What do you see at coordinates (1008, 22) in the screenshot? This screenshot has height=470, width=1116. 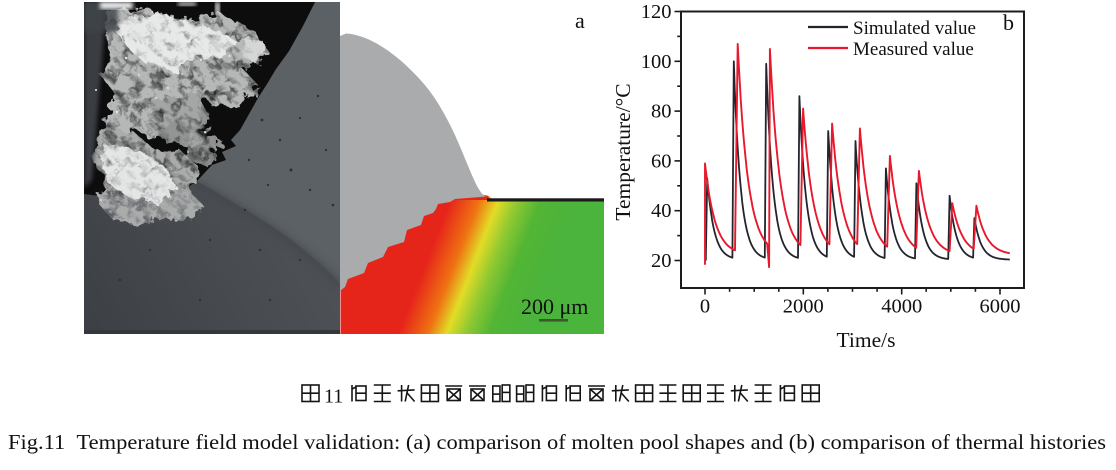 I see `svg-text: b` at bounding box center [1008, 22].